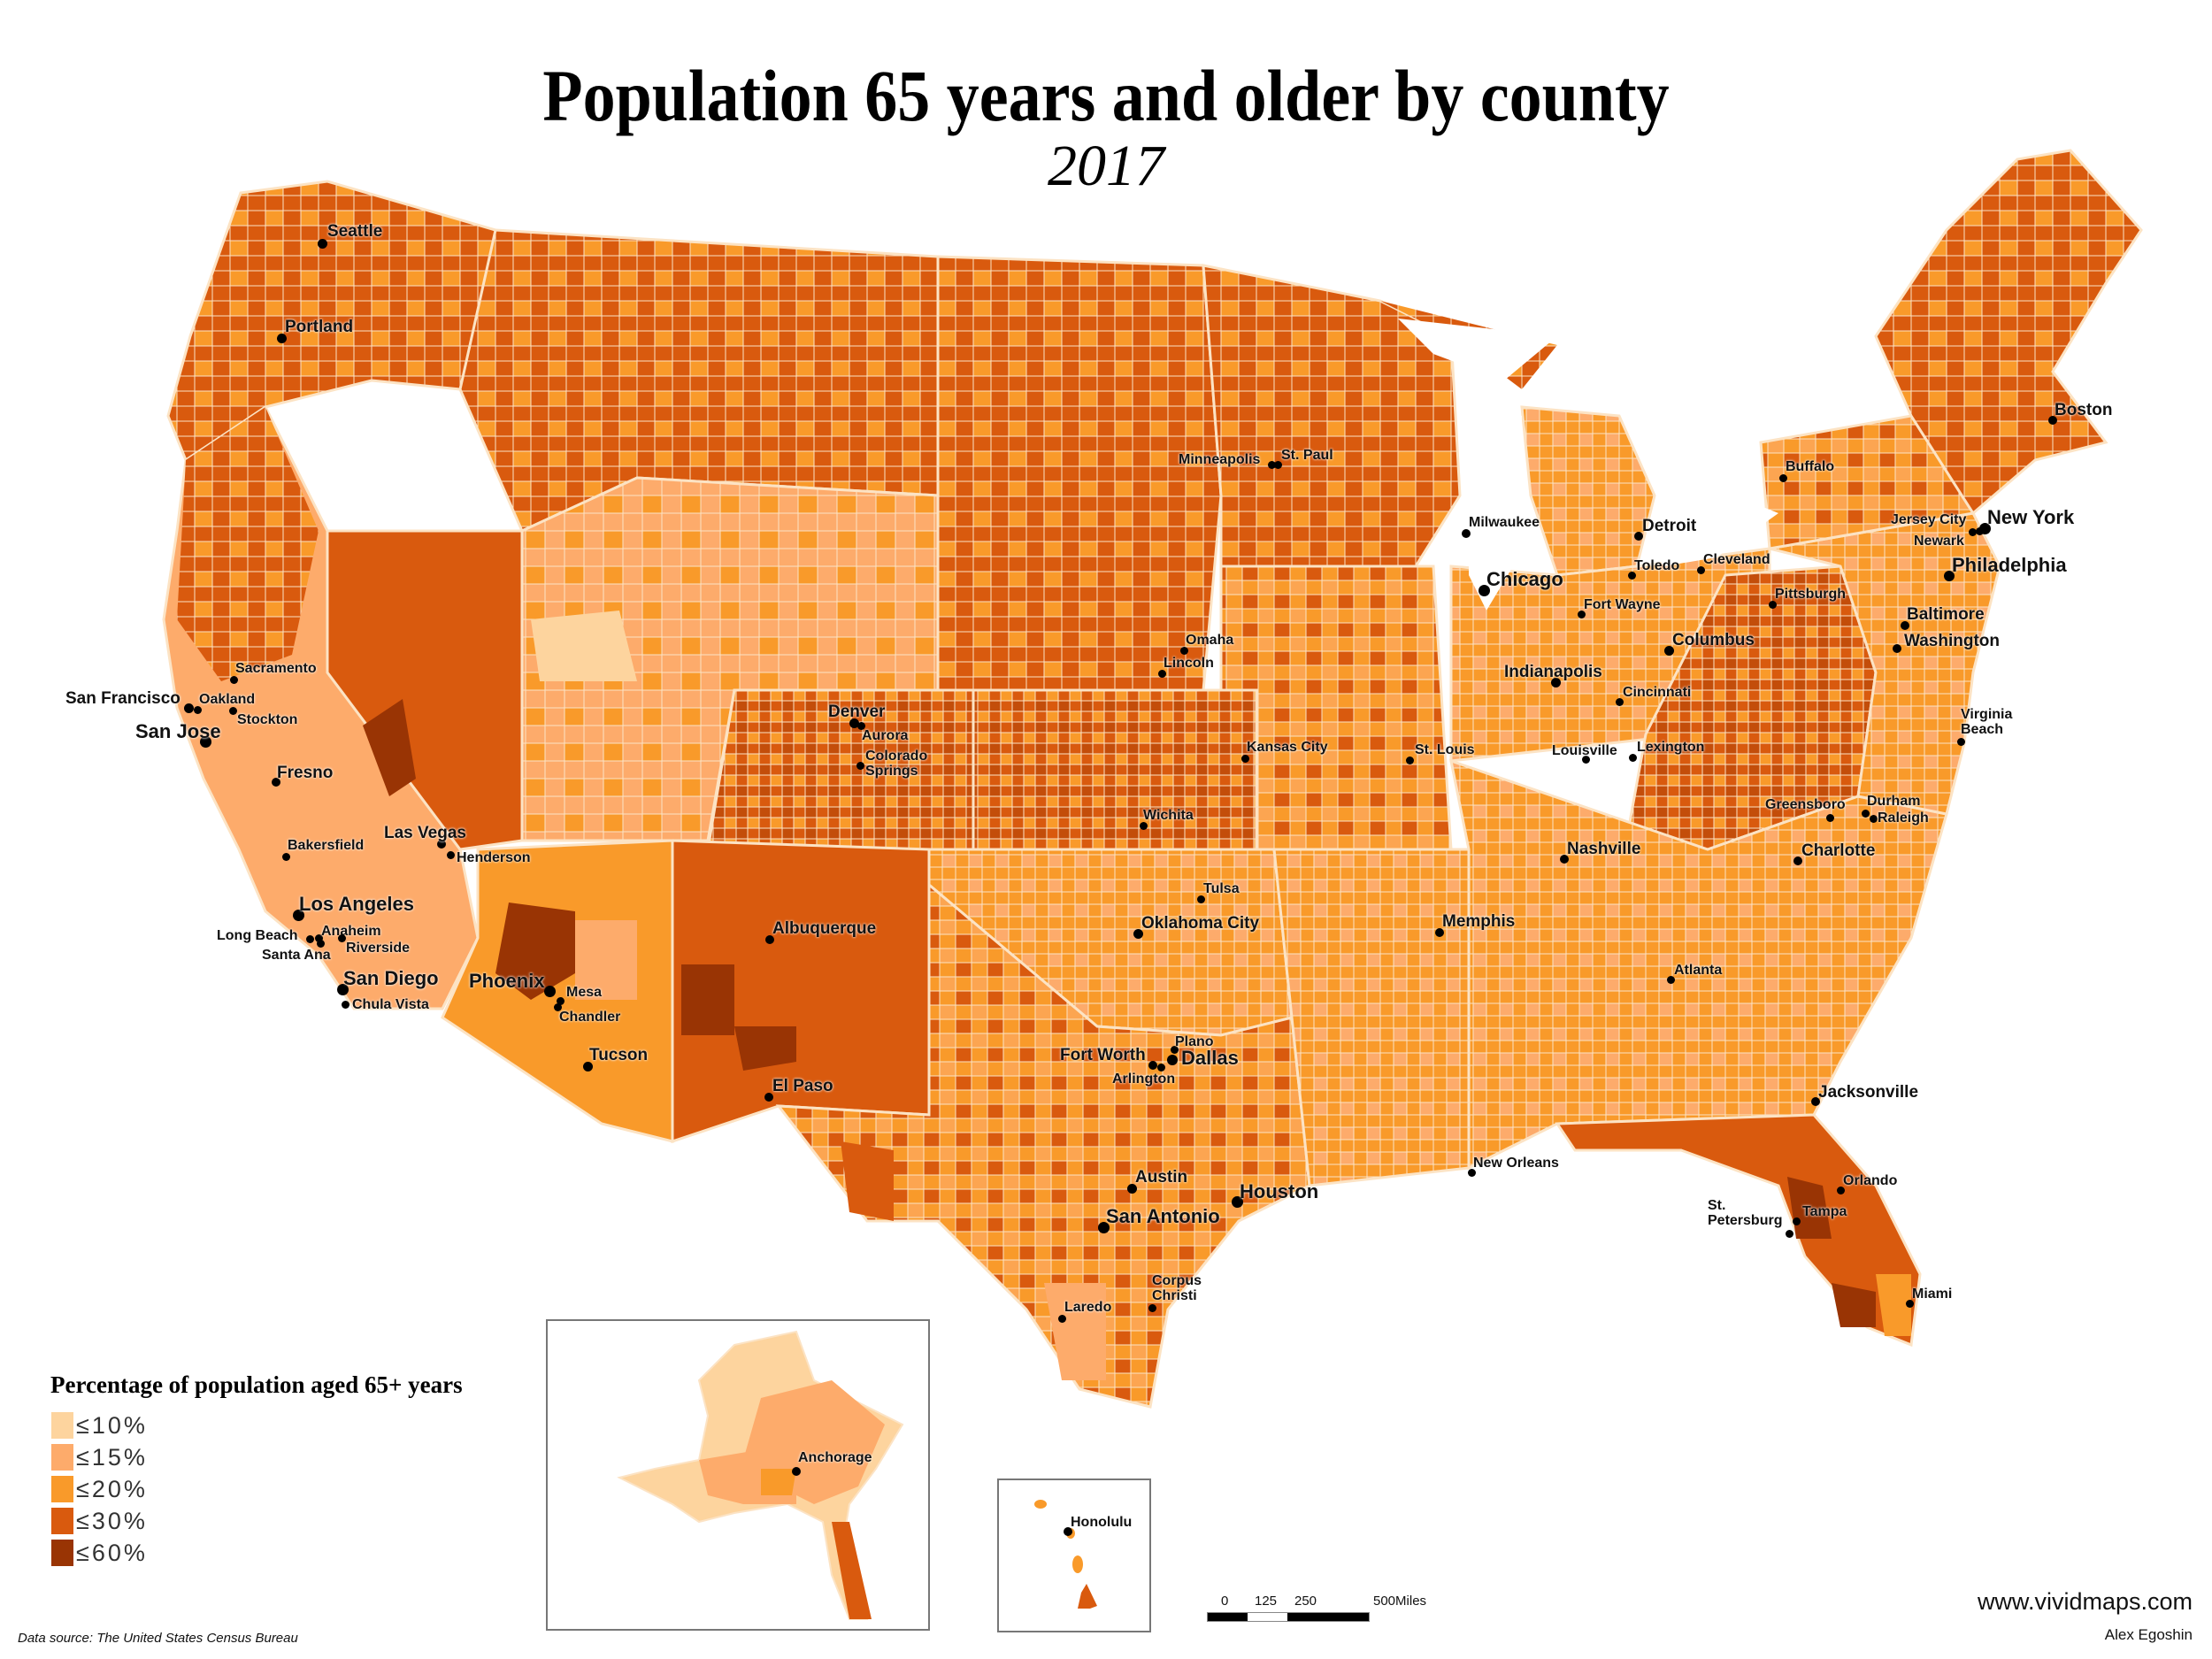  I want to click on city-label: Philadelphia, so click(2010, 565).